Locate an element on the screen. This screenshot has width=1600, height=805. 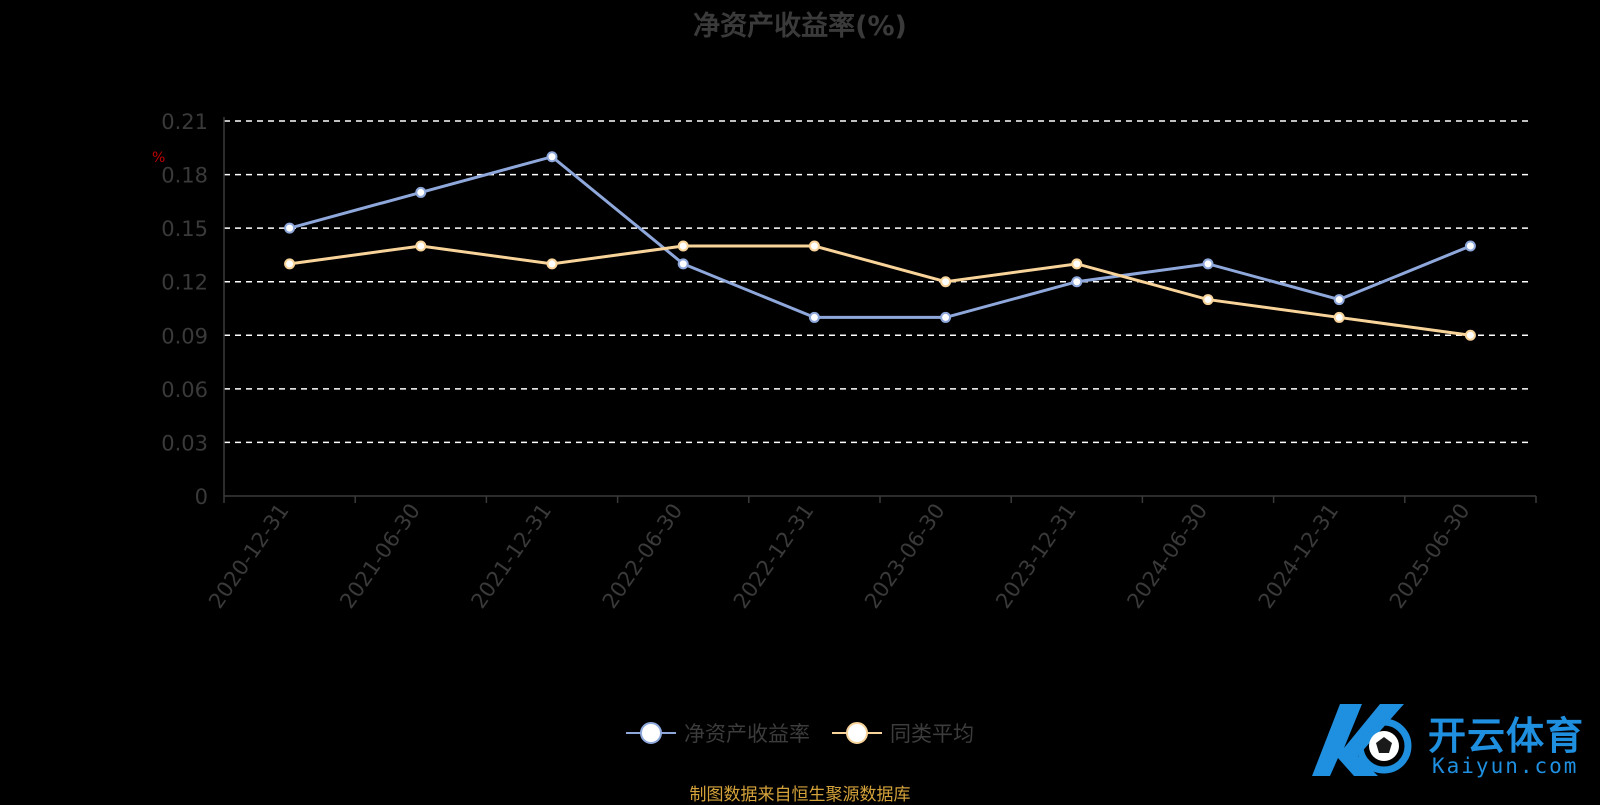
legend-label-peer-average: 同类平均 is located at coordinates (932, 734).